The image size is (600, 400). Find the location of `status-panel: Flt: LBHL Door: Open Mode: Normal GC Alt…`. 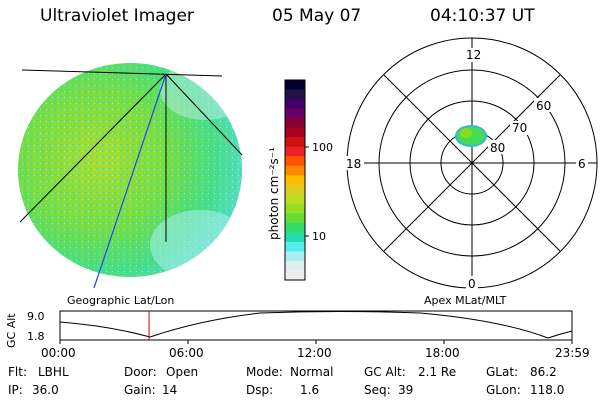

status-panel: Flt: LBHL Door: Open Mode: Normal GC Alt… is located at coordinates (286, 381).